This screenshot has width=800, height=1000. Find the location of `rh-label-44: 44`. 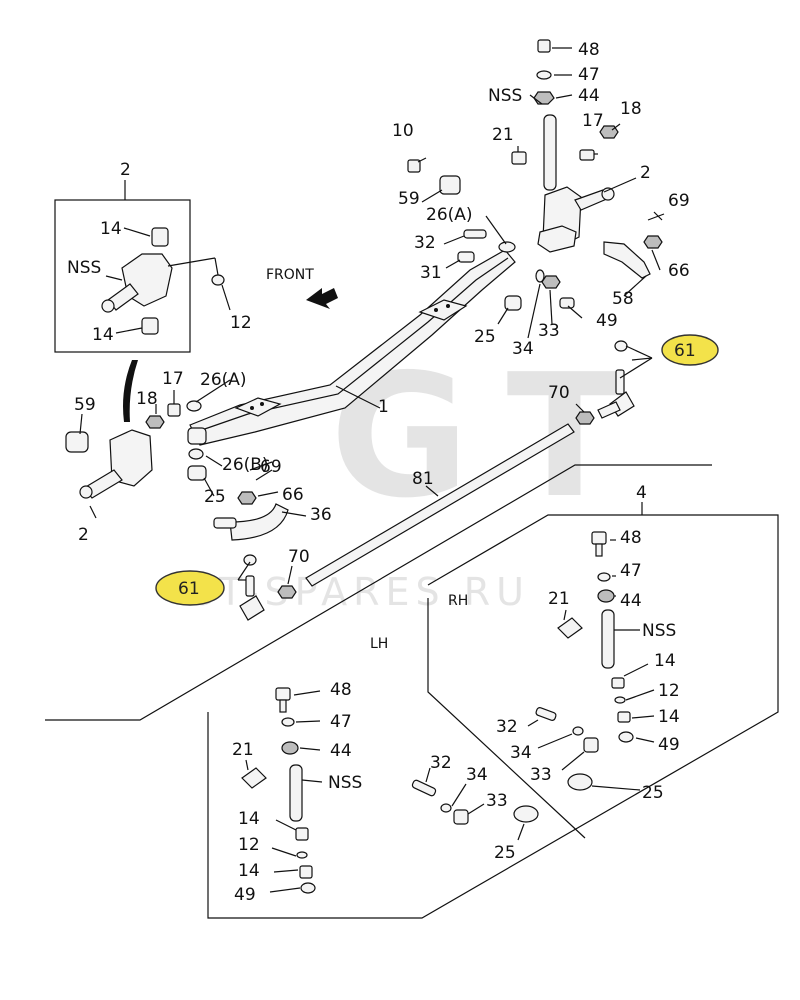

rh-label-44: 44 is located at coordinates (631, 601).